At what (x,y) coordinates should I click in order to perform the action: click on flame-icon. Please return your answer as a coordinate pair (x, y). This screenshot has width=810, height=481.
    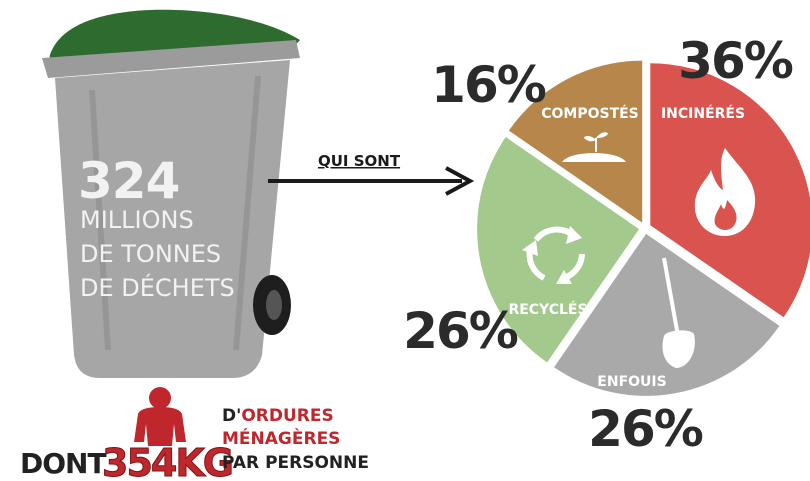
    Looking at the image, I should click on (725, 192).